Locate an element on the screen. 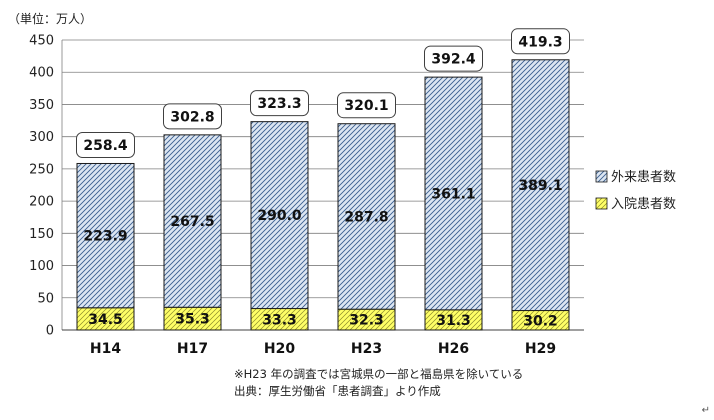  x-tick-label: H29 is located at coordinates (540, 349).